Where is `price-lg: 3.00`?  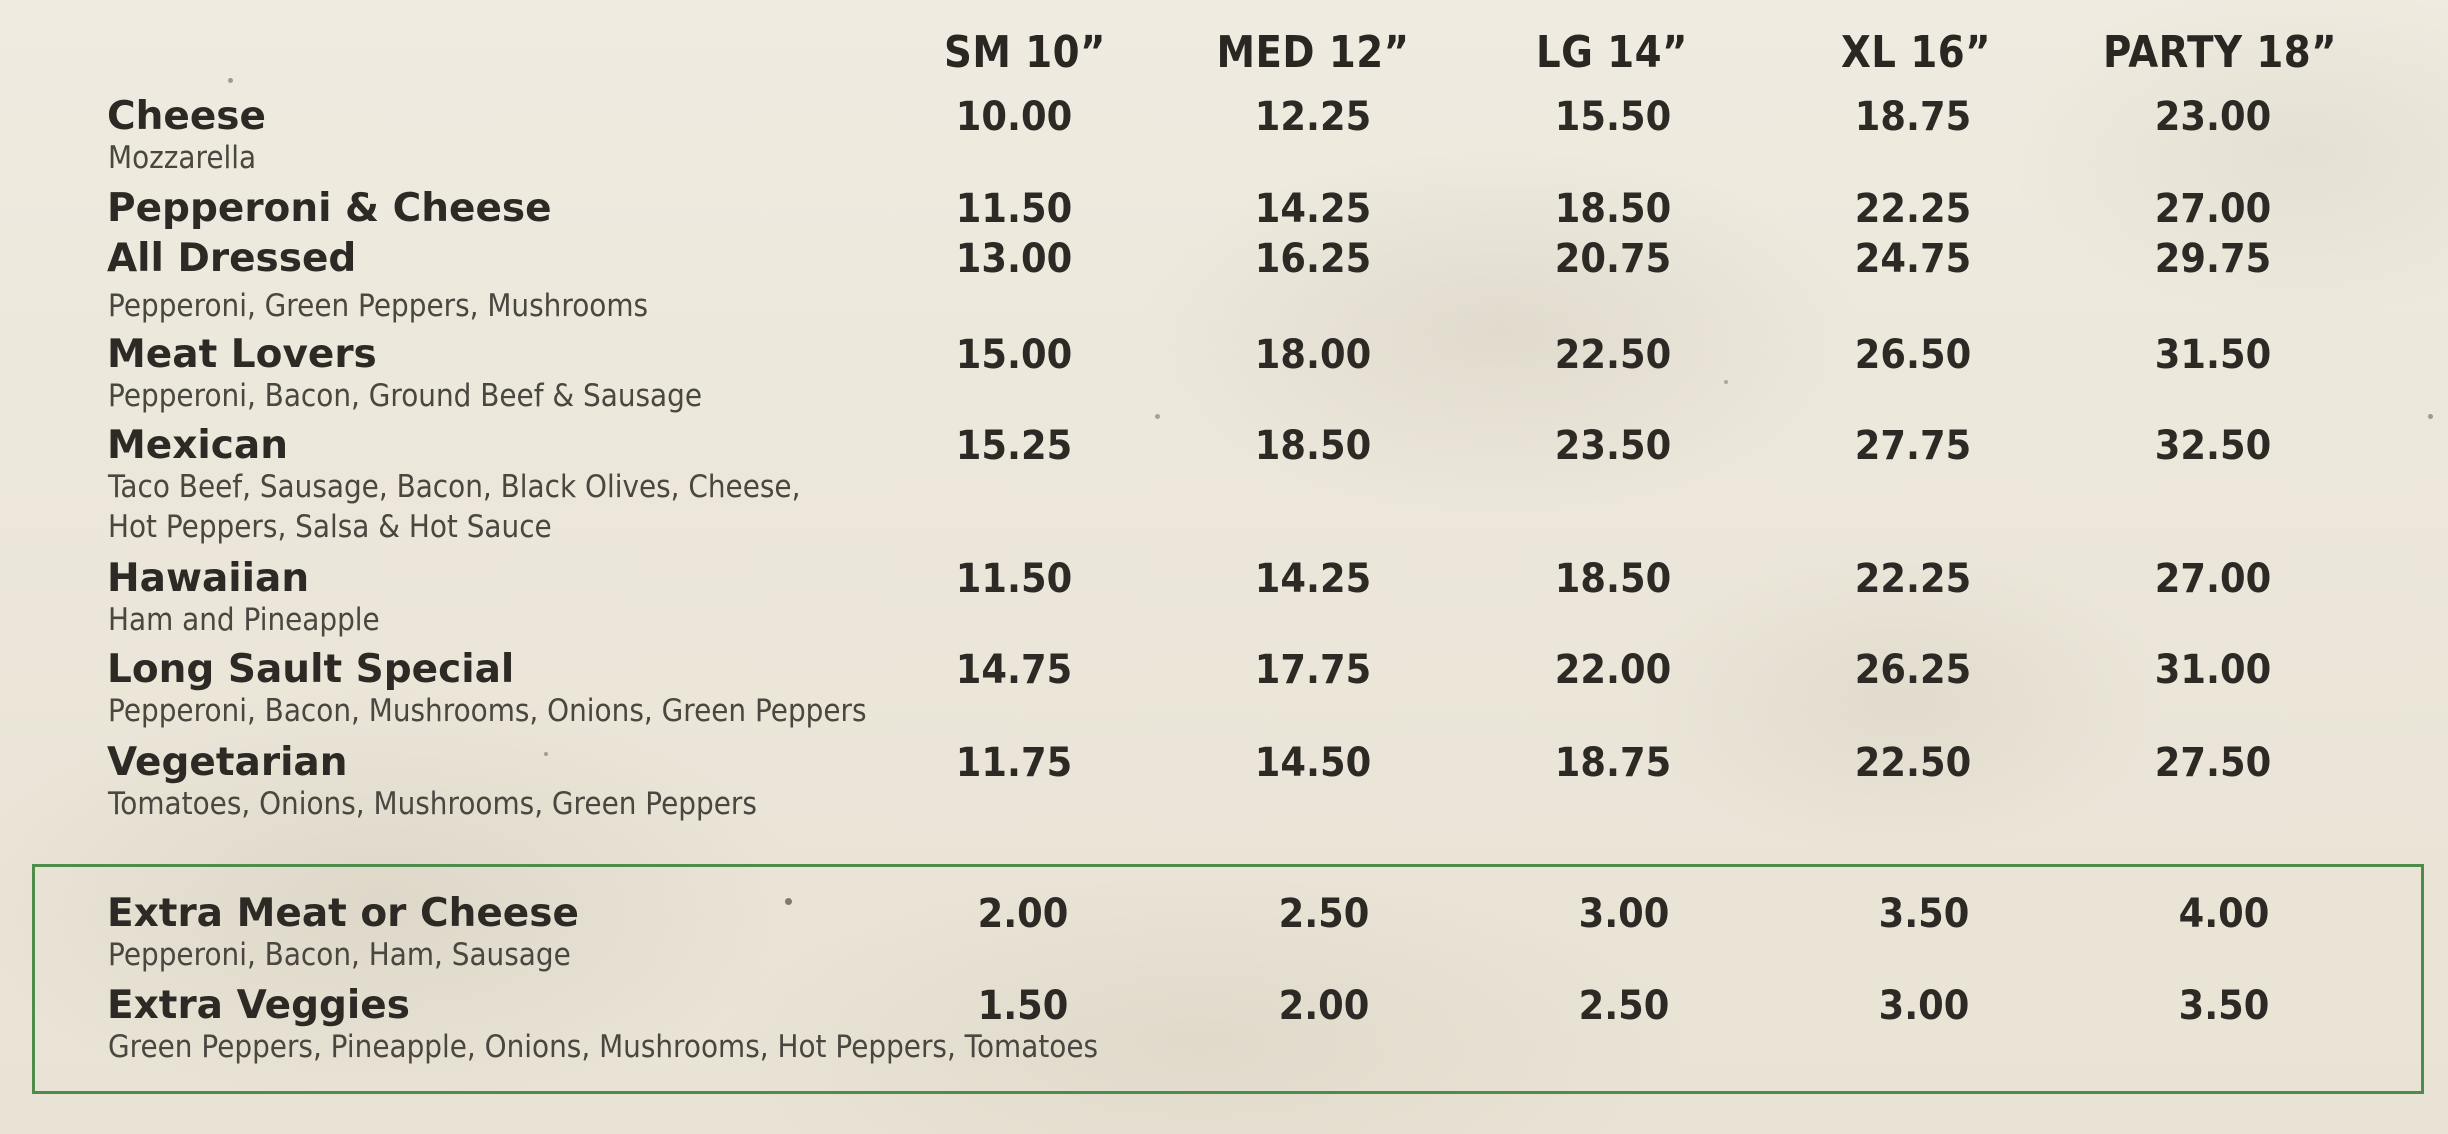
price-lg: 3.00 is located at coordinates (1624, 914).